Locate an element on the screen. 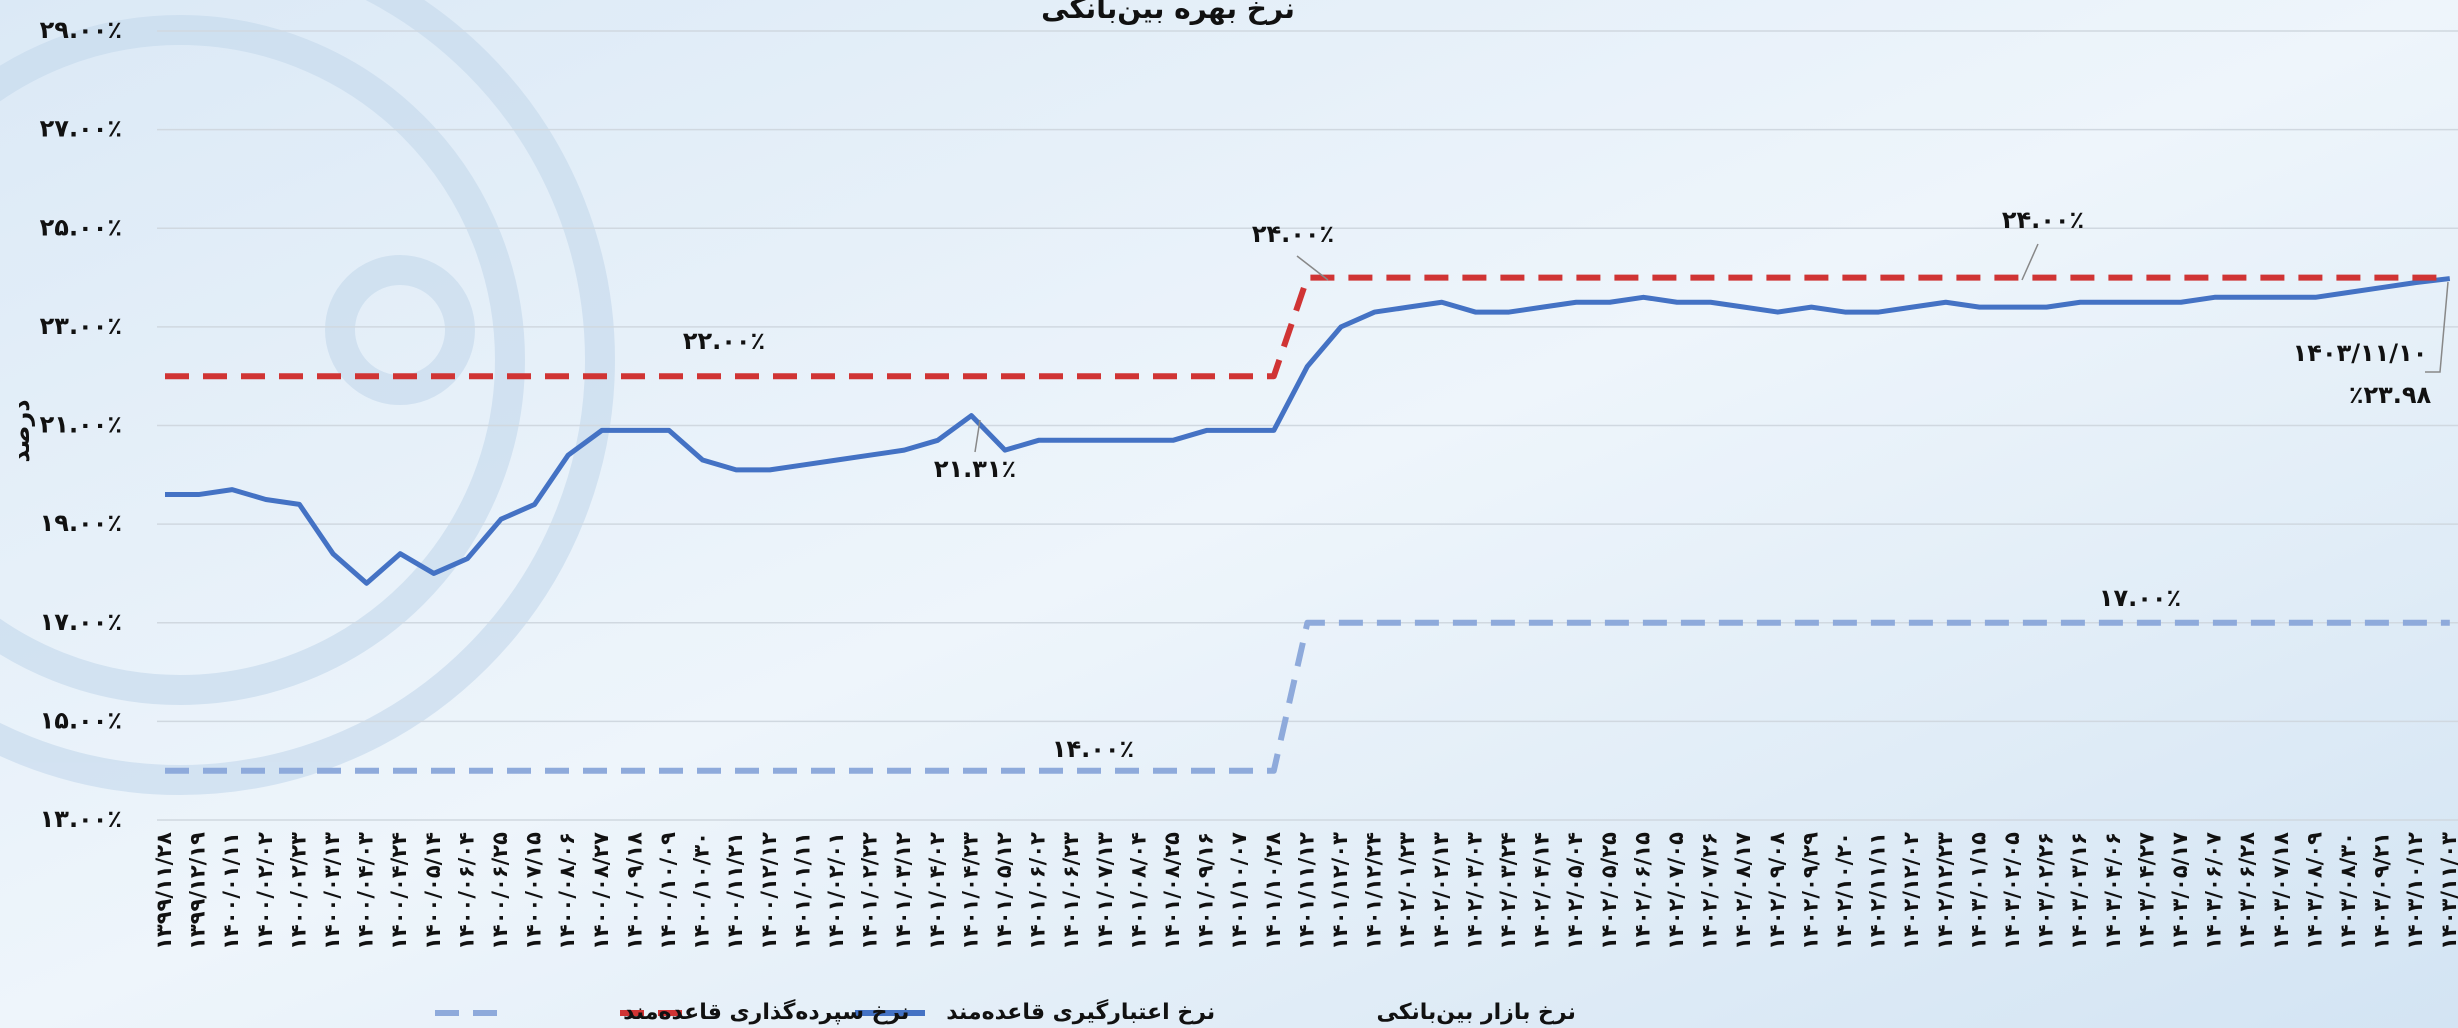 The image size is (2458, 1028). x-tick-label: ۱۴۰۰/۰۶/۰۴ is located at coordinates (466, 891).